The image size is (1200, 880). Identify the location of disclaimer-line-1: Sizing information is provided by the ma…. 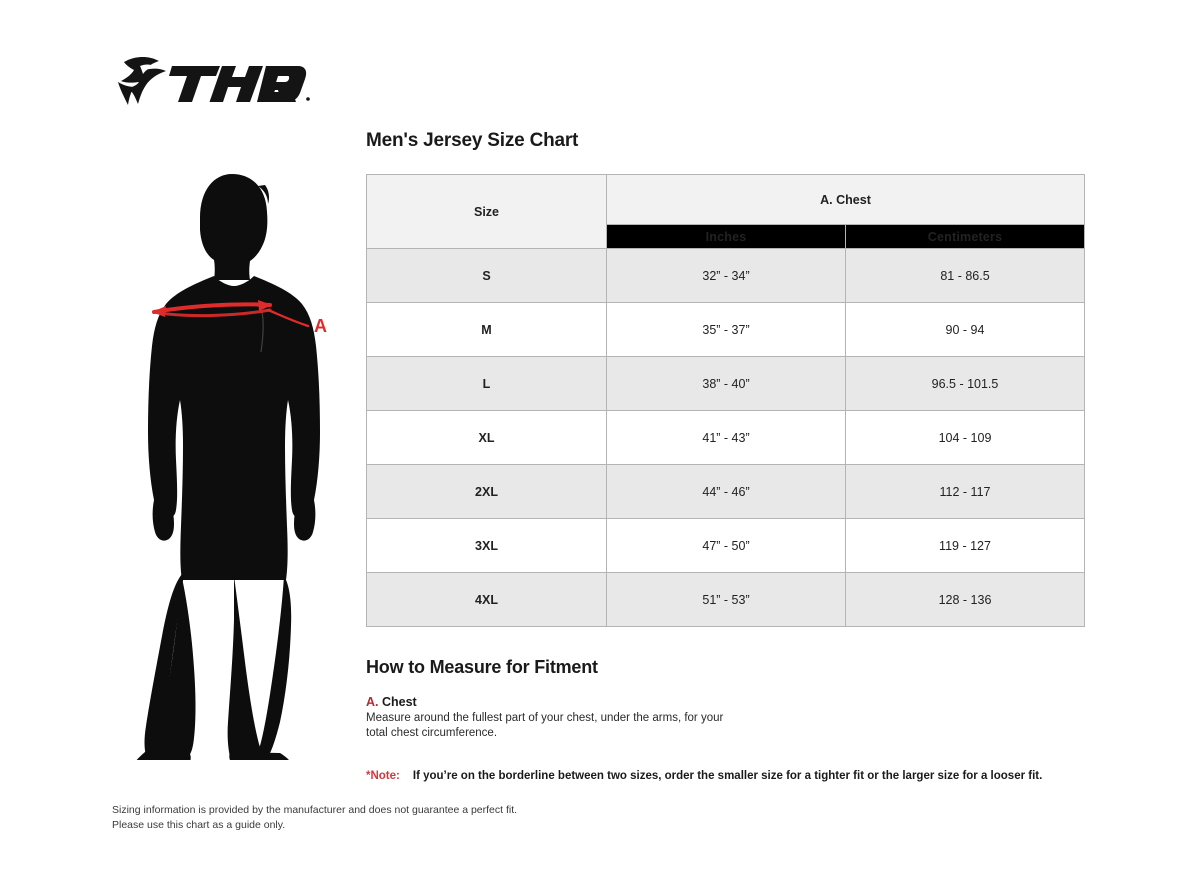
(315, 810).